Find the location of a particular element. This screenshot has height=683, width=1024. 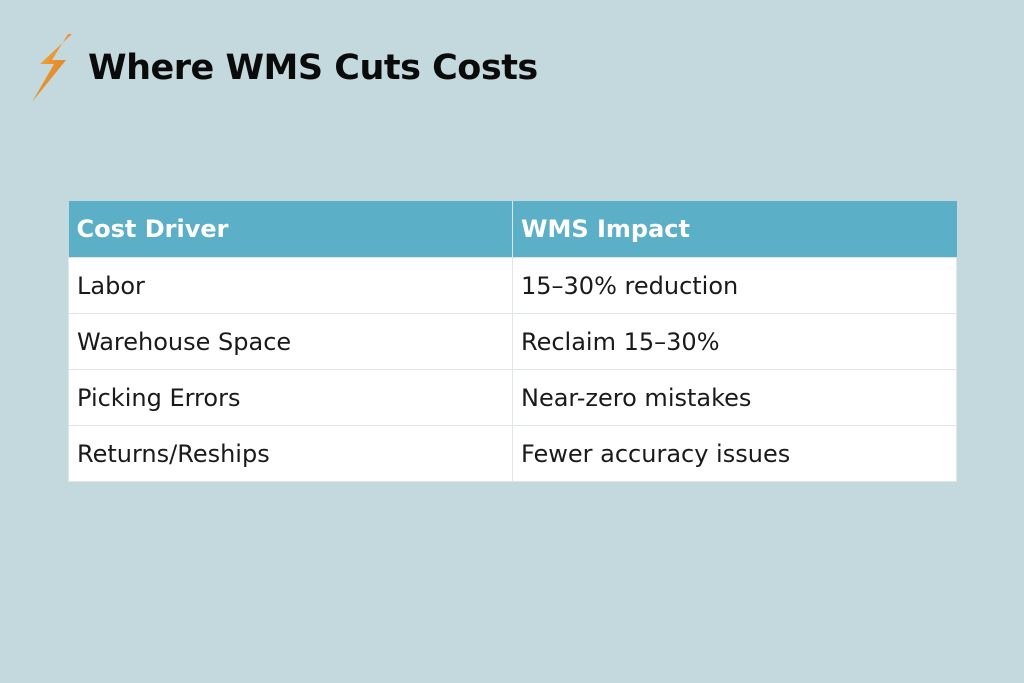

column-header-wms-impact: WMS Impact is located at coordinates (734, 229).